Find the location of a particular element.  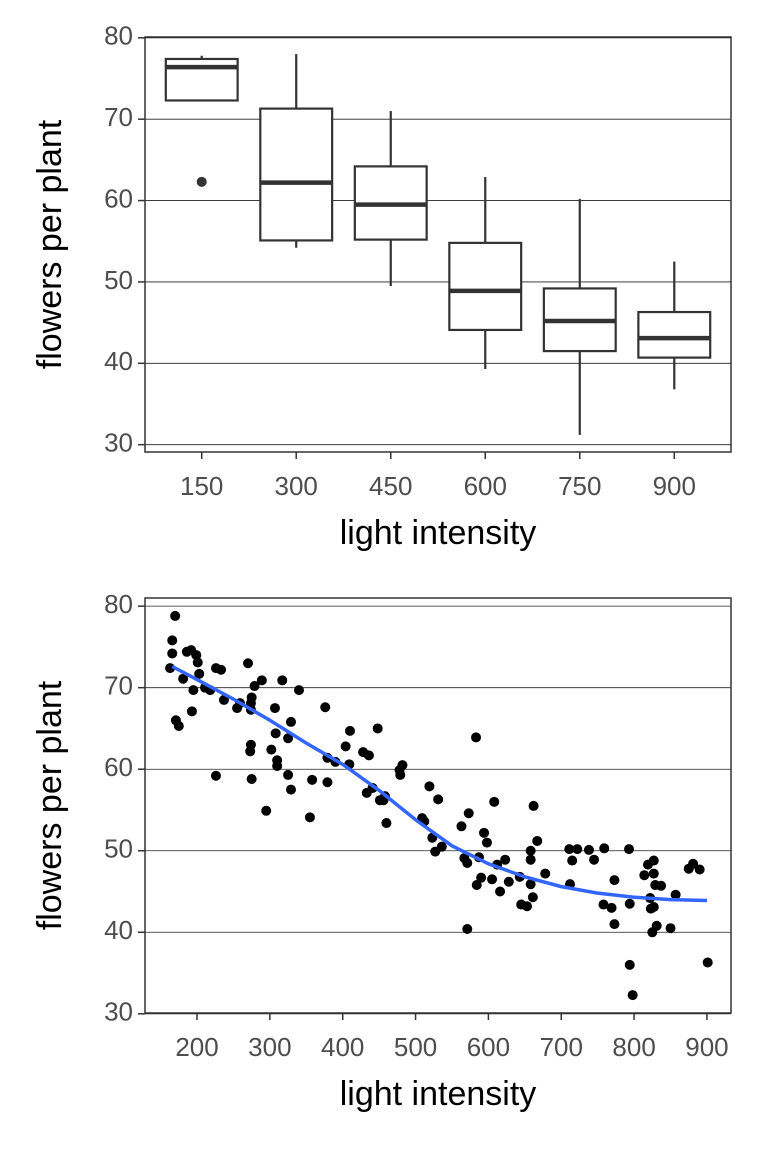

x-tick-label: 200 is located at coordinates (196, 1047).